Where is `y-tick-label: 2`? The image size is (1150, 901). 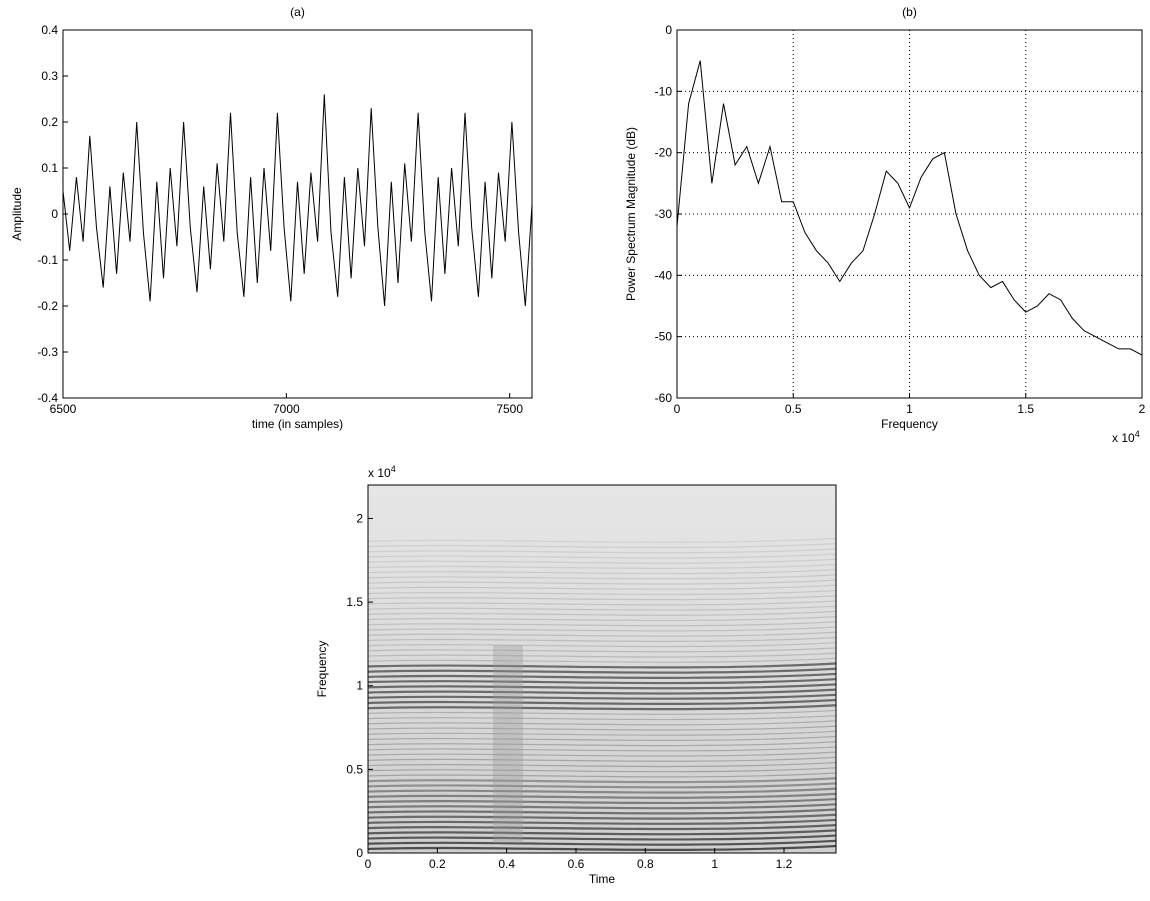
y-tick-label: 2 is located at coordinates (359, 518).